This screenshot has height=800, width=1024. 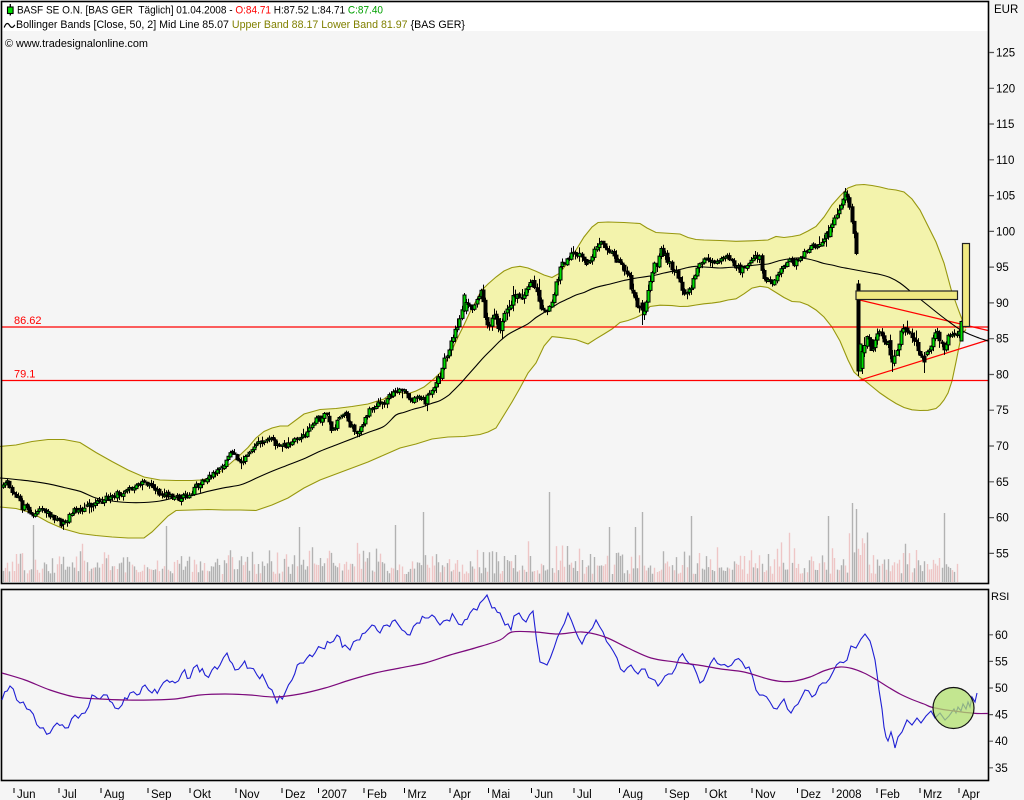 I want to click on svg-text: 90, so click(x=1002, y=304).